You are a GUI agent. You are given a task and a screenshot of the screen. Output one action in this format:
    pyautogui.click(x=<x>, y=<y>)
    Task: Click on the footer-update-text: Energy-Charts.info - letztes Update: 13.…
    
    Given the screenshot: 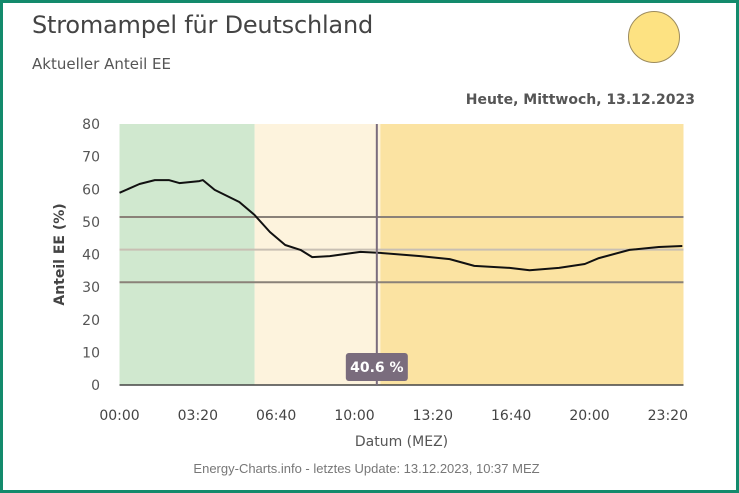 What is the action you would take?
    pyautogui.click(x=366, y=468)
    